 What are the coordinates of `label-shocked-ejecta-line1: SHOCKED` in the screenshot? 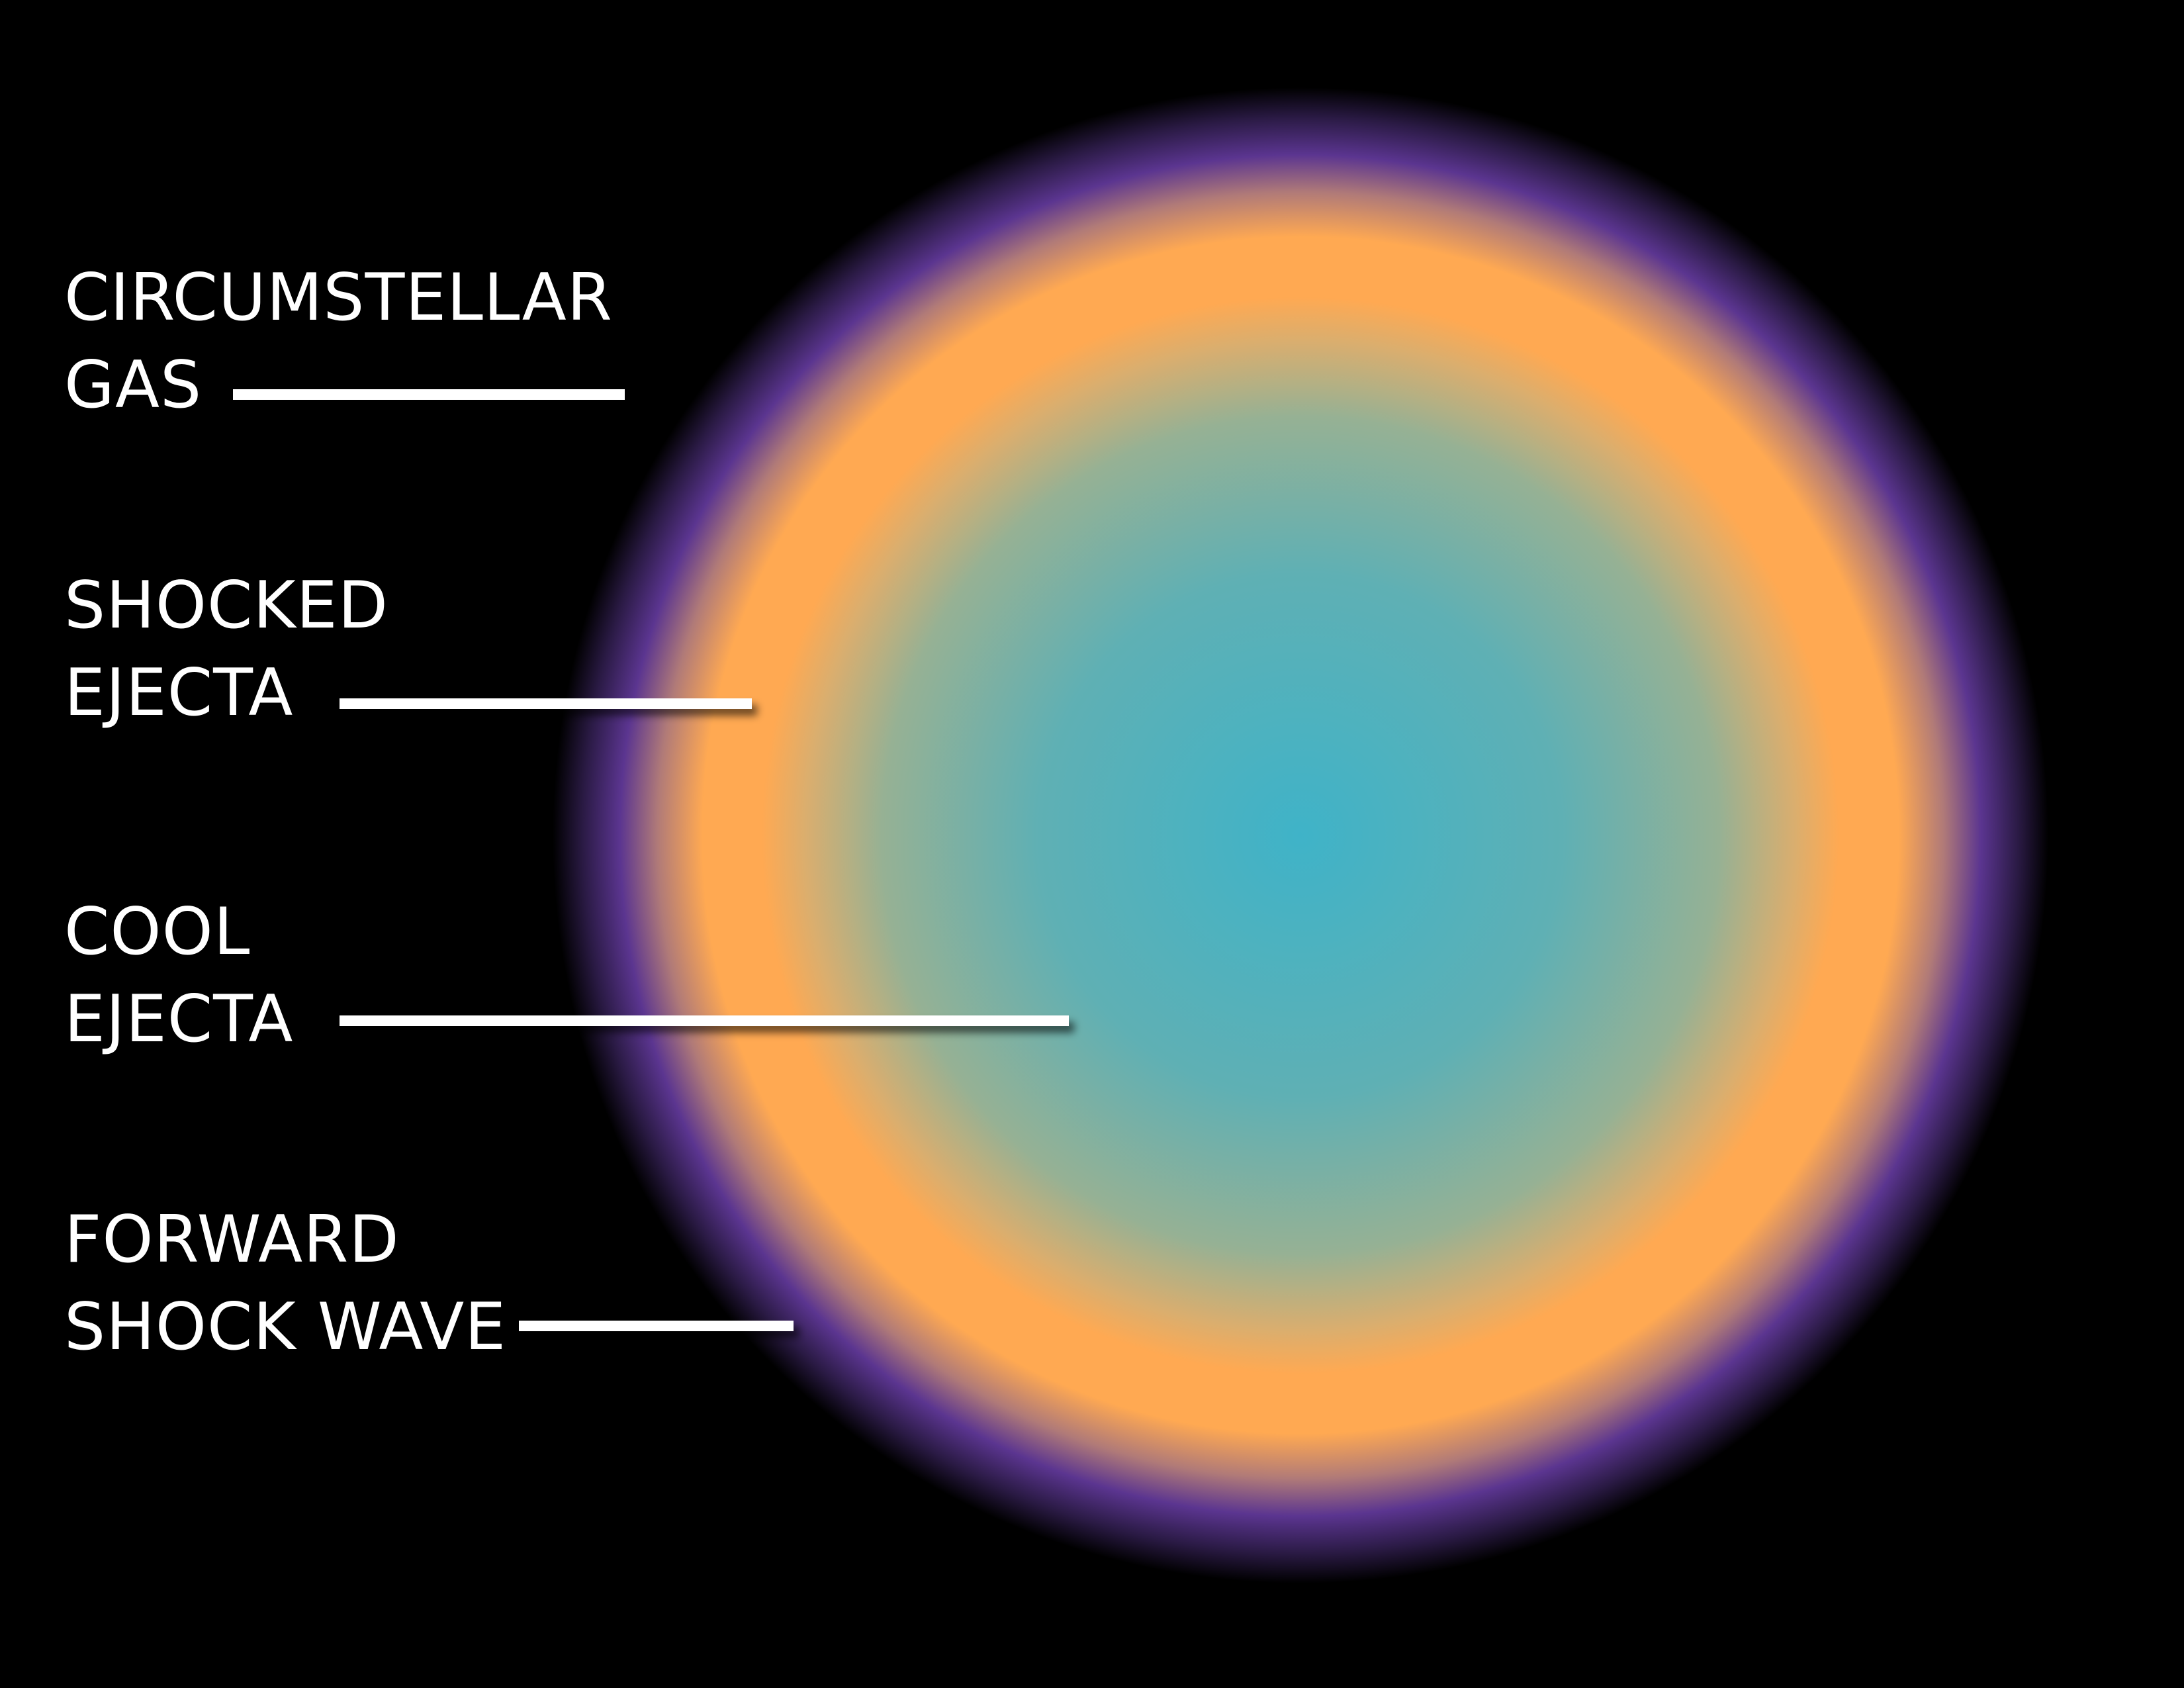 It's located at (226, 605).